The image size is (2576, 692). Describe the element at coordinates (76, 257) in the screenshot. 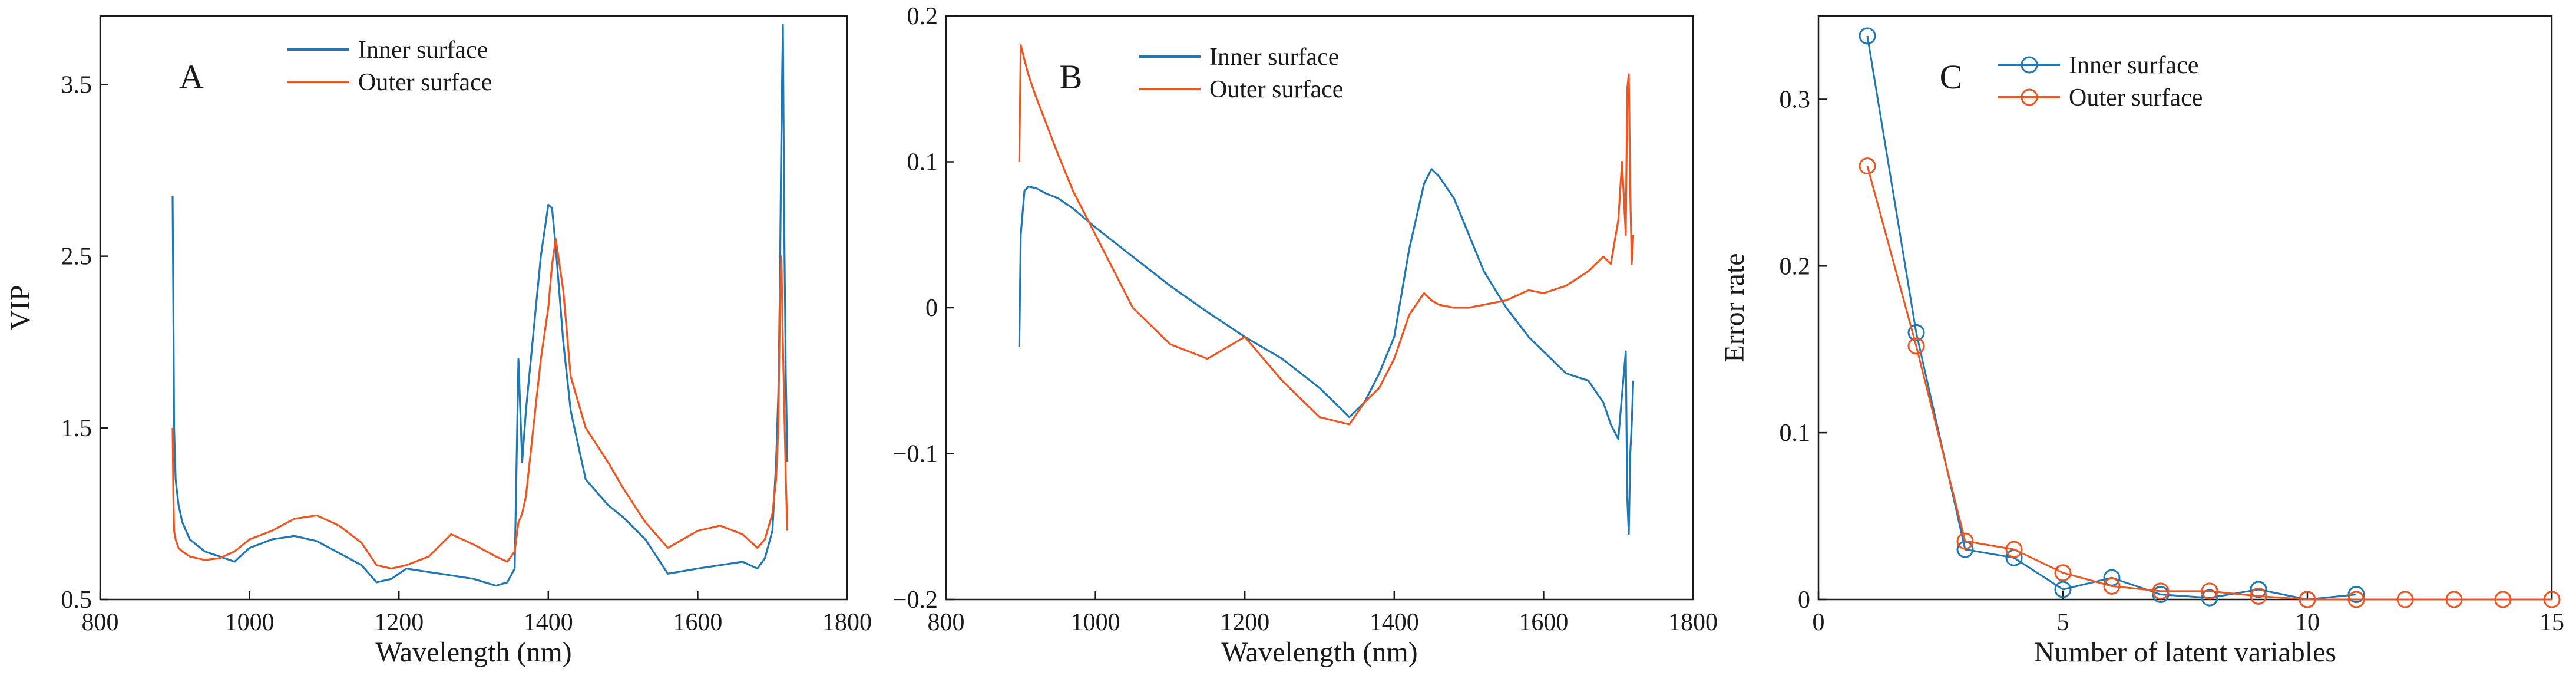

I see `y-tick-label: 2.5` at that location.